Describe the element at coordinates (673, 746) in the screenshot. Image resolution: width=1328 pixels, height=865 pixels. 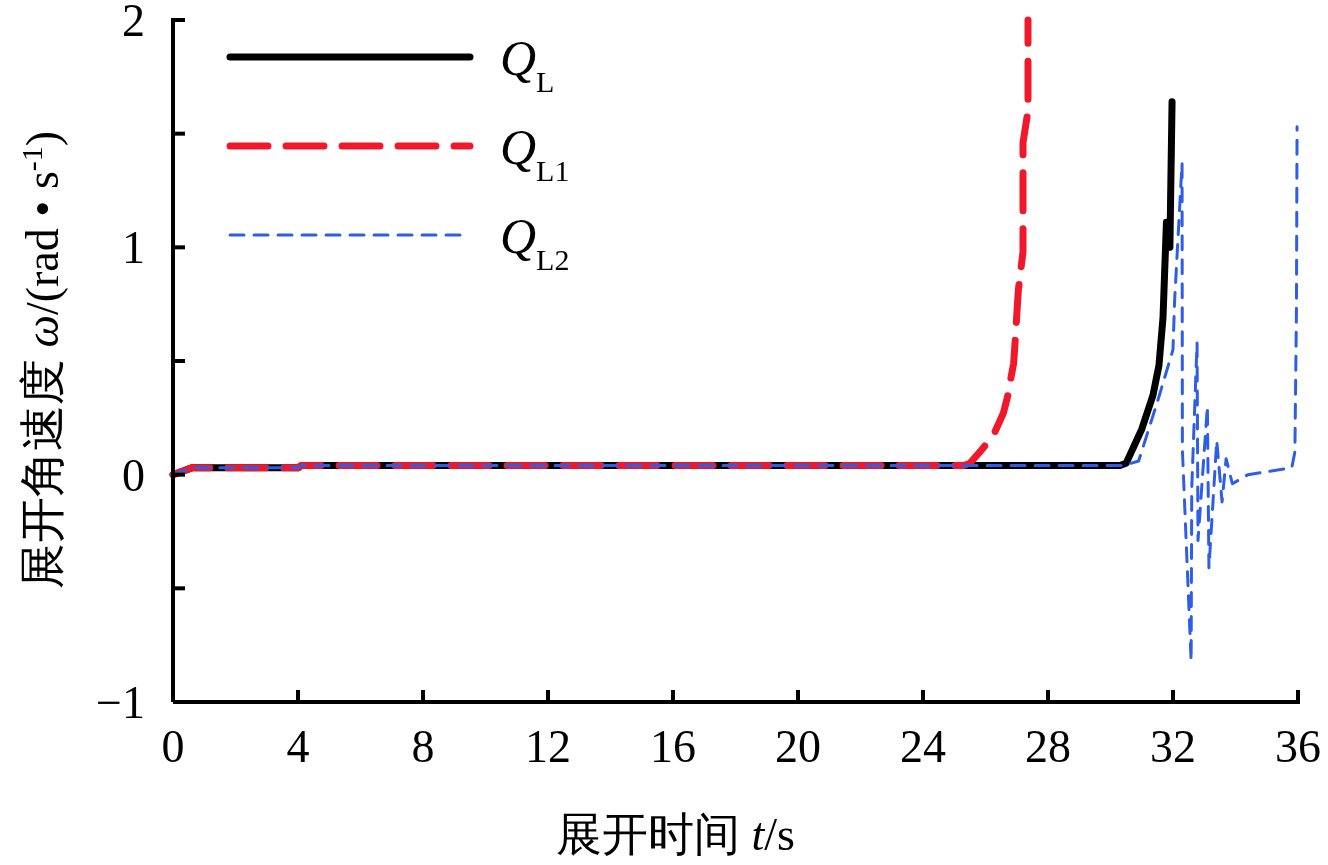
I see `x-tick-label: 16` at that location.